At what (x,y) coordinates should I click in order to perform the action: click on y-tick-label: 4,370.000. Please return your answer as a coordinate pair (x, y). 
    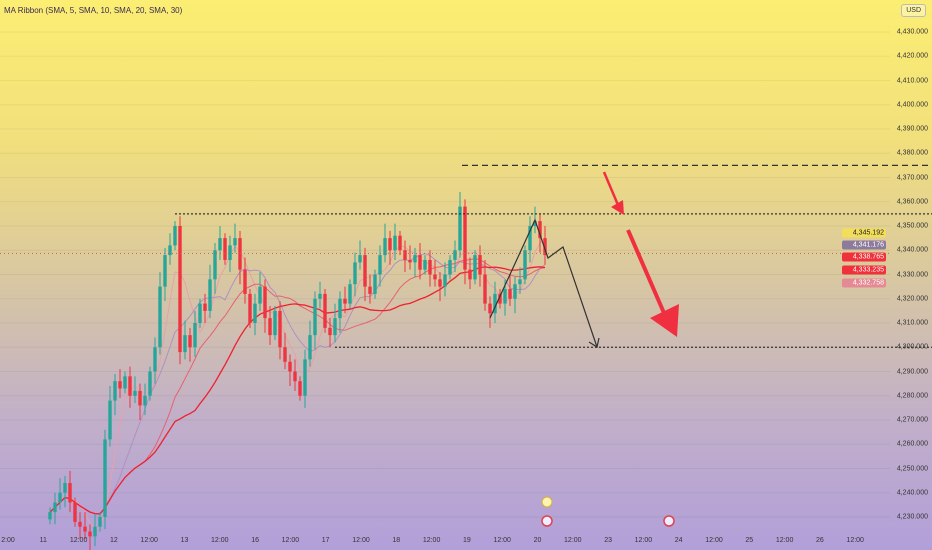
    Looking at the image, I should click on (912, 177).